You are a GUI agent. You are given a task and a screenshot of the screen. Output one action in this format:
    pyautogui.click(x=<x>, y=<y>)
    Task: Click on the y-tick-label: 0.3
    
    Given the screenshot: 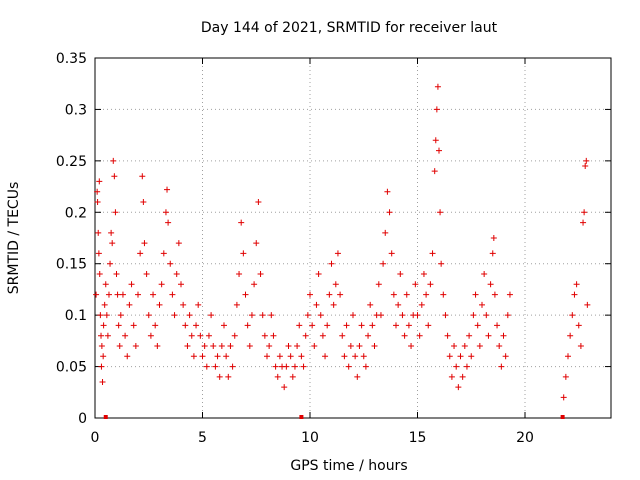 What is the action you would take?
    pyautogui.click(x=76, y=110)
    